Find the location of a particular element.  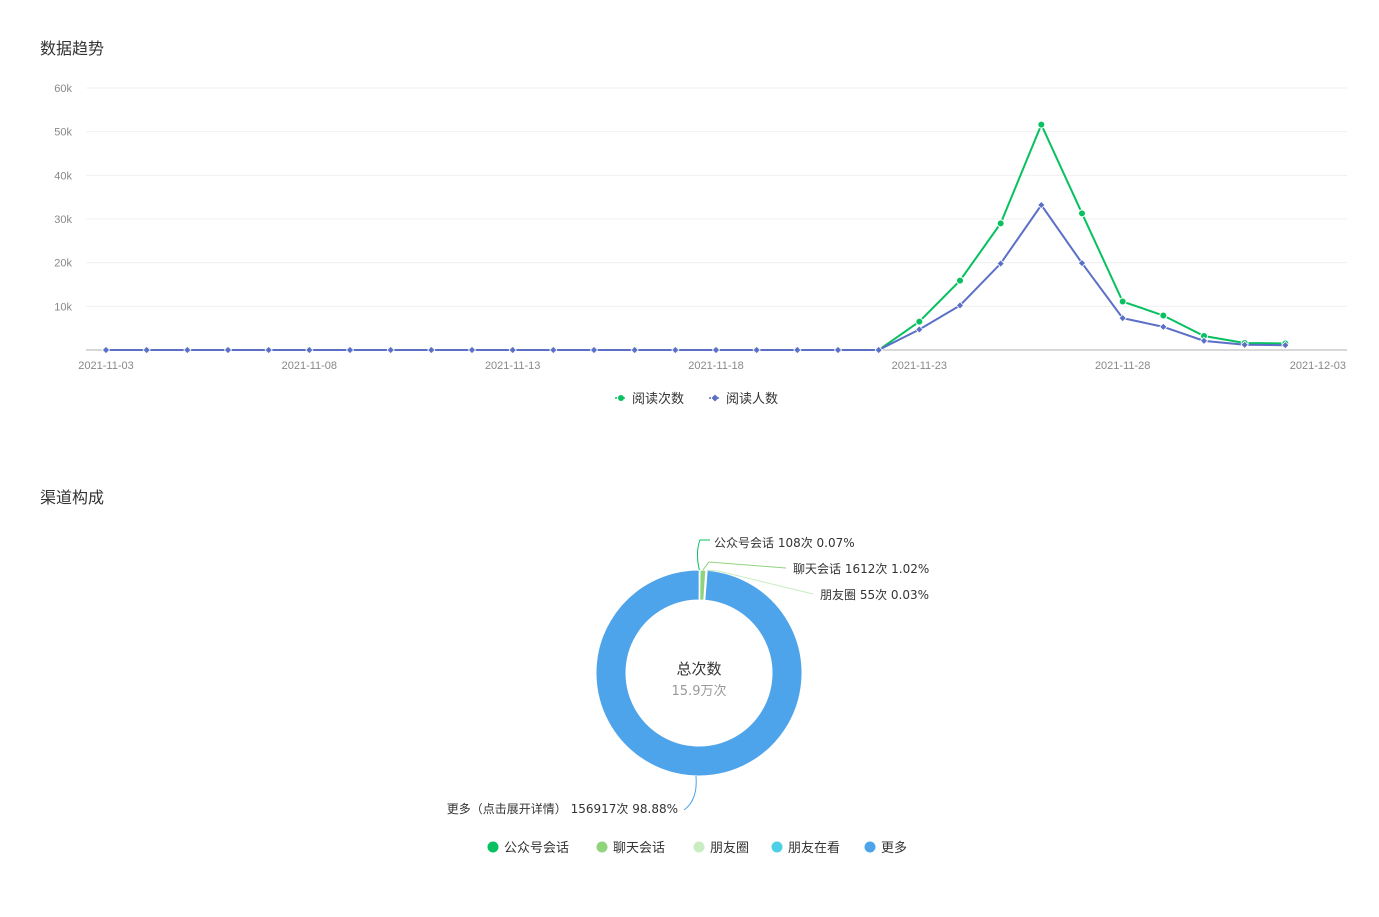

legend-label: 阅读次数 is located at coordinates (658, 399).